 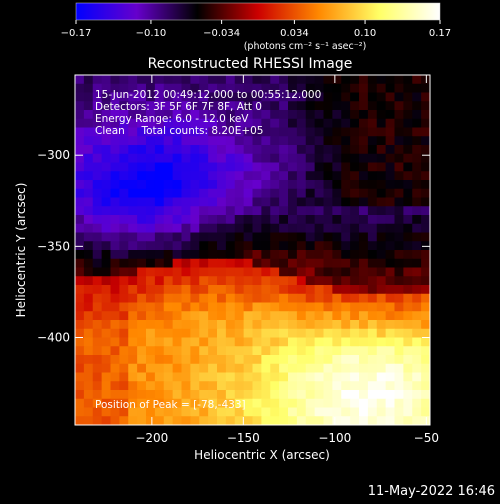 What do you see at coordinates (294, 33) in the screenshot?
I see `colorbar-tick-label: 0.034` at bounding box center [294, 33].